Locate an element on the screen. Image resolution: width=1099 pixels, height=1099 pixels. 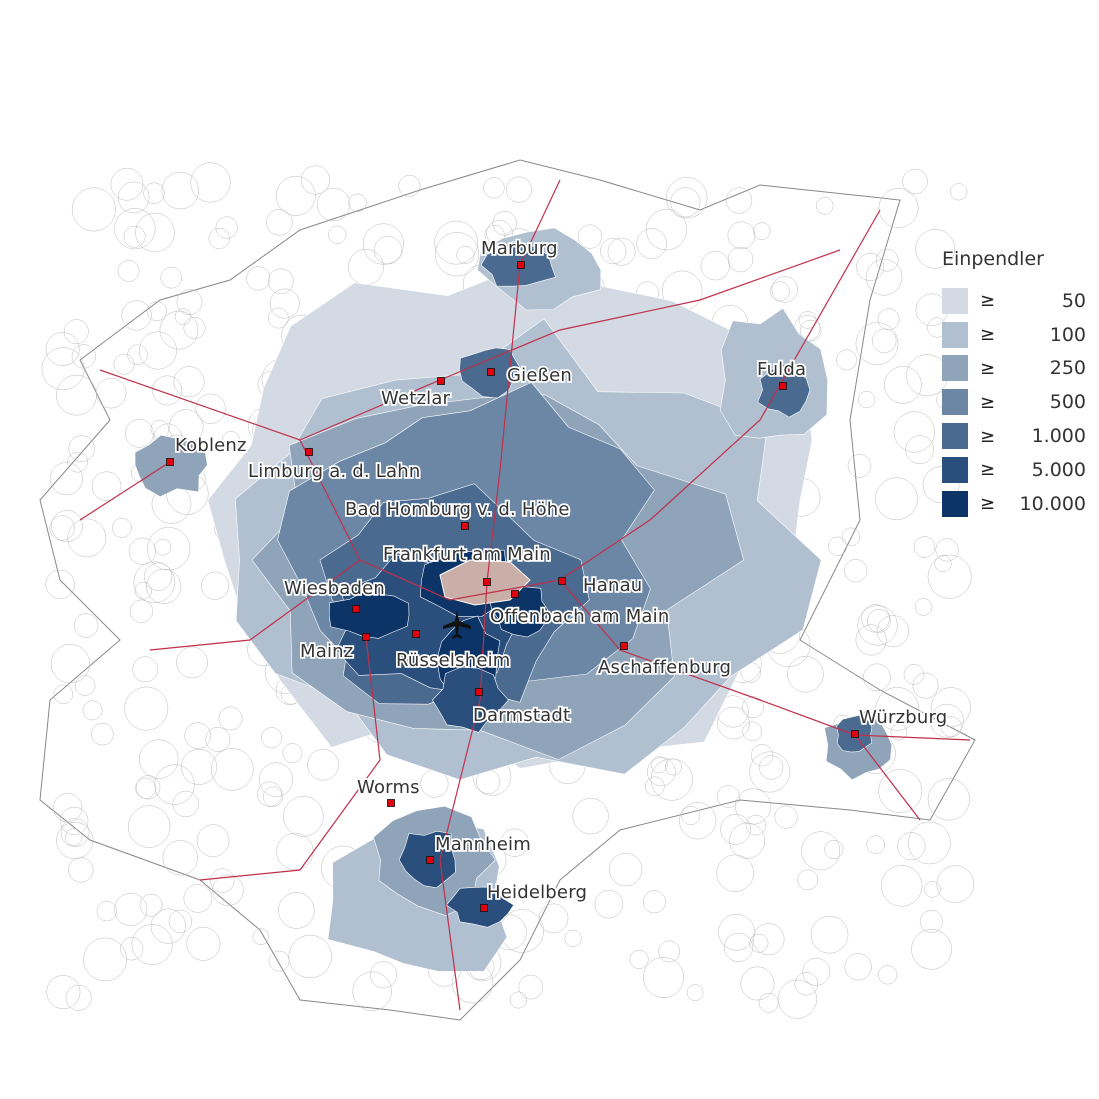
legend-value: 500 is located at coordinates (1067, 402).